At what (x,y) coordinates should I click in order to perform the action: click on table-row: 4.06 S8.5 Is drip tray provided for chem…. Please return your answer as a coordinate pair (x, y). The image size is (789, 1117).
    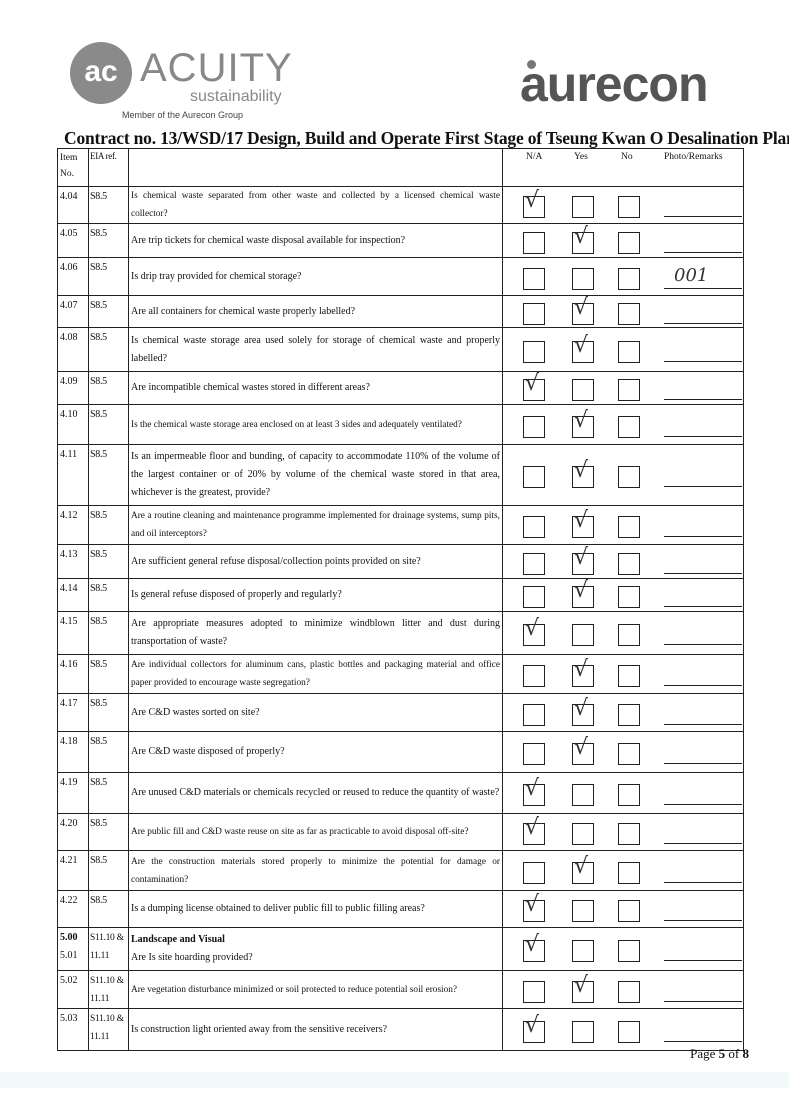
    Looking at the image, I should click on (400, 277).